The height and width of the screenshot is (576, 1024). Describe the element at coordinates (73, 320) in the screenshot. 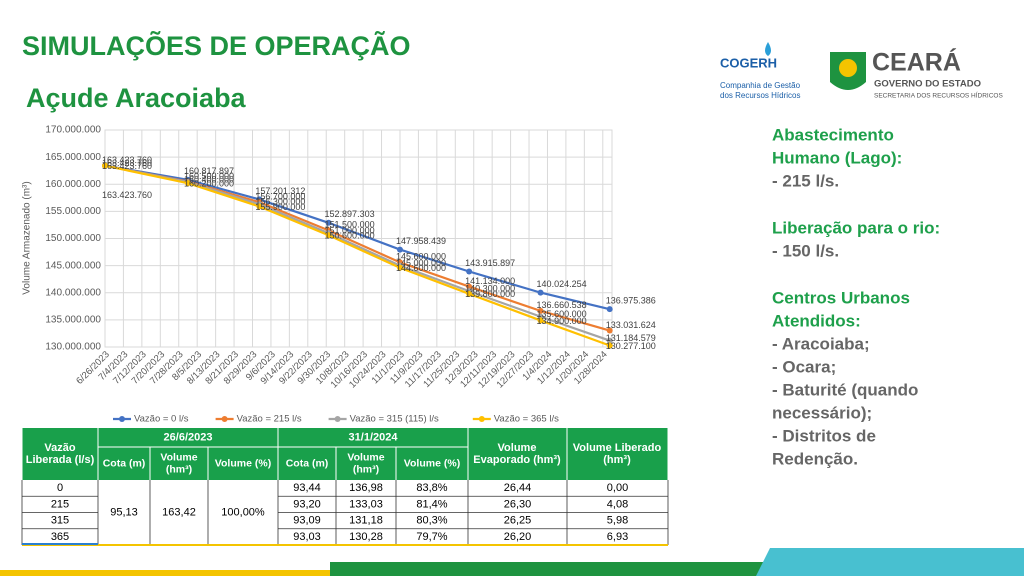

I see `y-tick-label: 135.000.000` at that location.